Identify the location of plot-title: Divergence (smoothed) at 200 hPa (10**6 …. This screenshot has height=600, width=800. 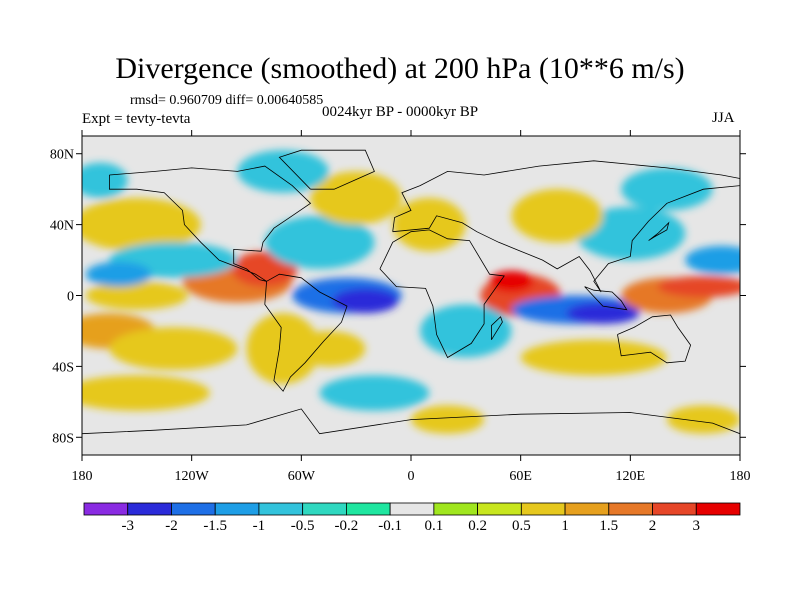
(400, 68).